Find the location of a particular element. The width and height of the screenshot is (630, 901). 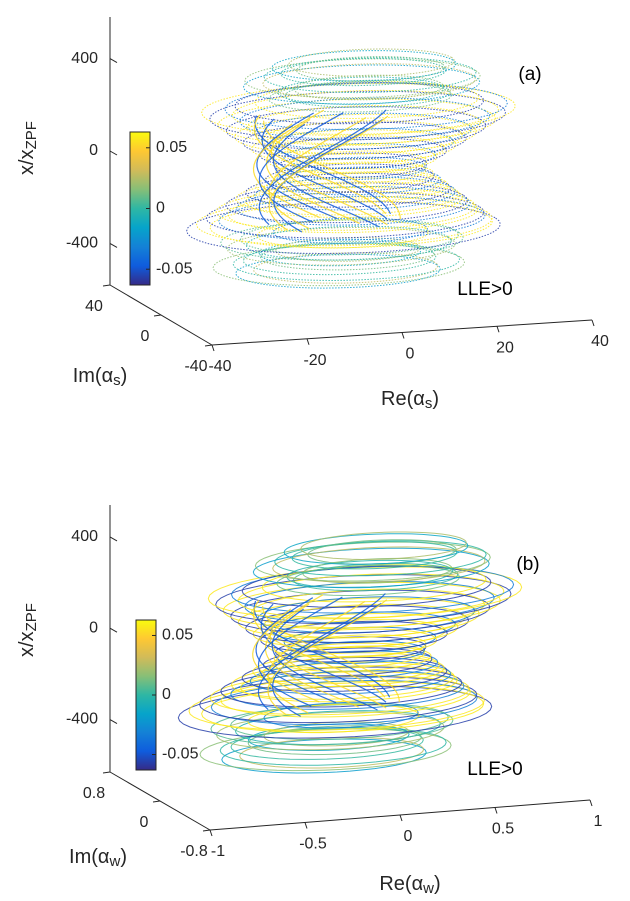

panel-label: (a) is located at coordinates (529, 74).